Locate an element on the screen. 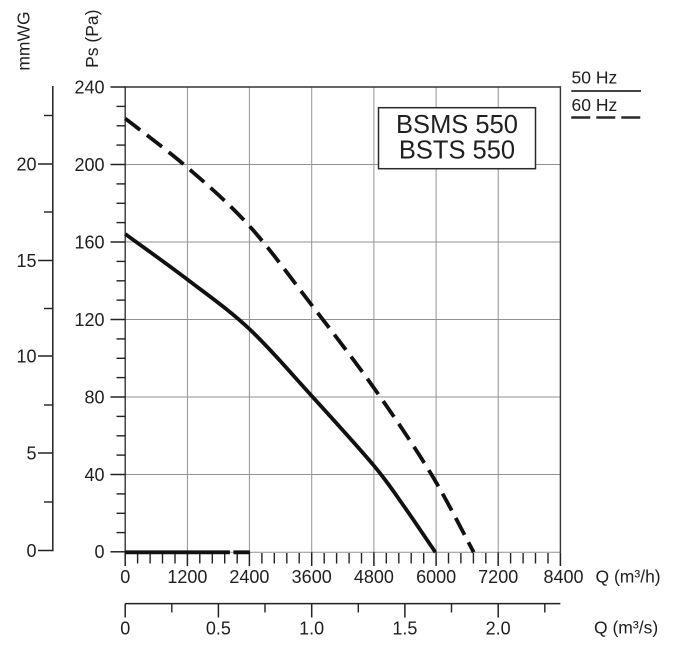 Image resolution: width=682 pixels, height=650 pixels. svg-text: 200 is located at coordinates (89, 165).